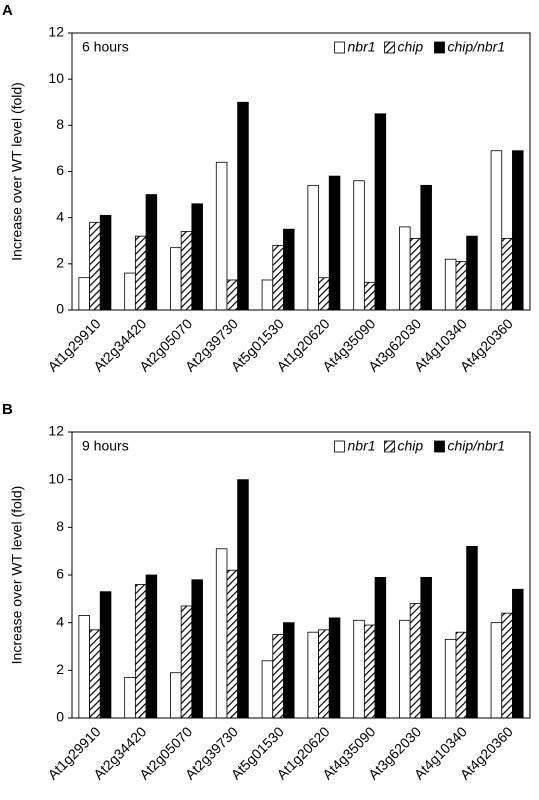  What do you see at coordinates (105, 446) in the screenshot?
I see `annotation: 9 hours` at bounding box center [105, 446].